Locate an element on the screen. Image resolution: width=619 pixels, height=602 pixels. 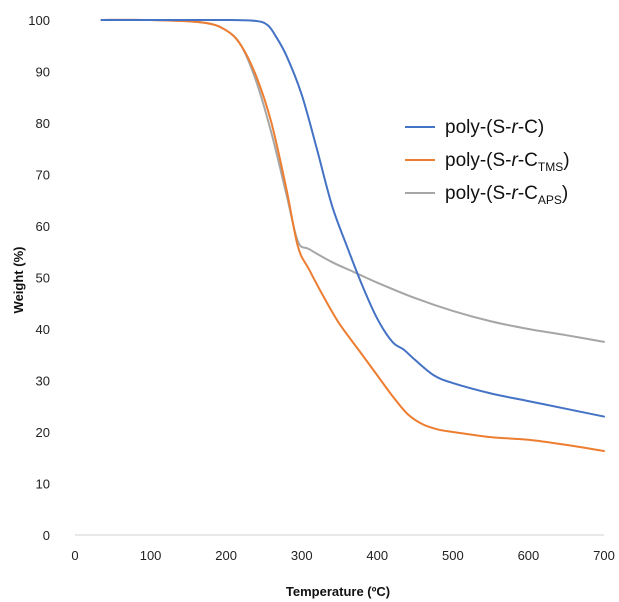
x-tick-label: 300 is located at coordinates (302, 555).